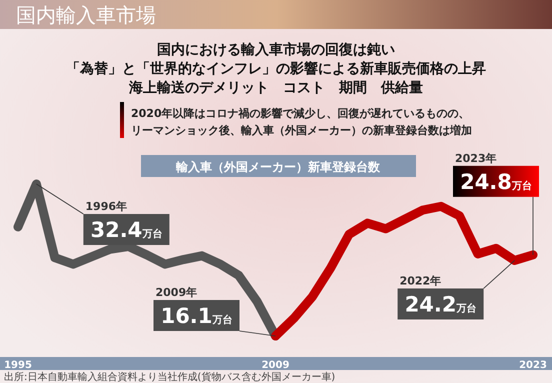 Image resolution: width=552 pixels, height=383 pixels. Describe the element at coordinates (86, 15) in the screenshot. I see `chart-title: 国内輸入車市場` at that location.